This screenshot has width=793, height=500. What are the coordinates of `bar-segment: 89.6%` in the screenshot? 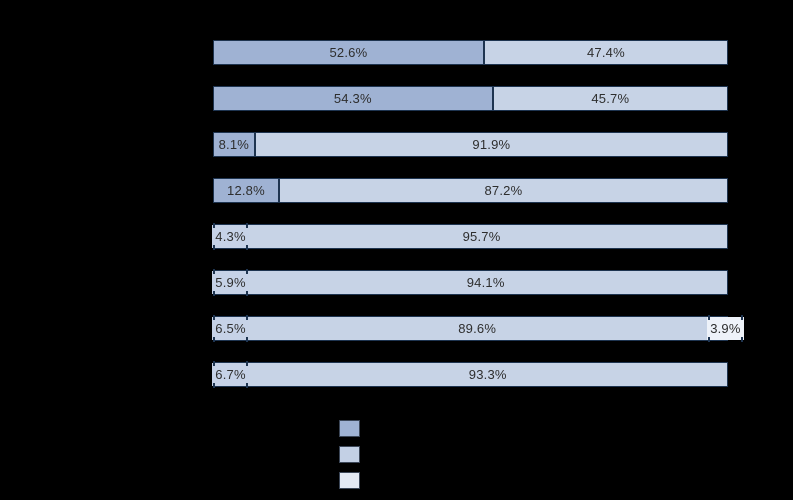 It's located at (477, 328).